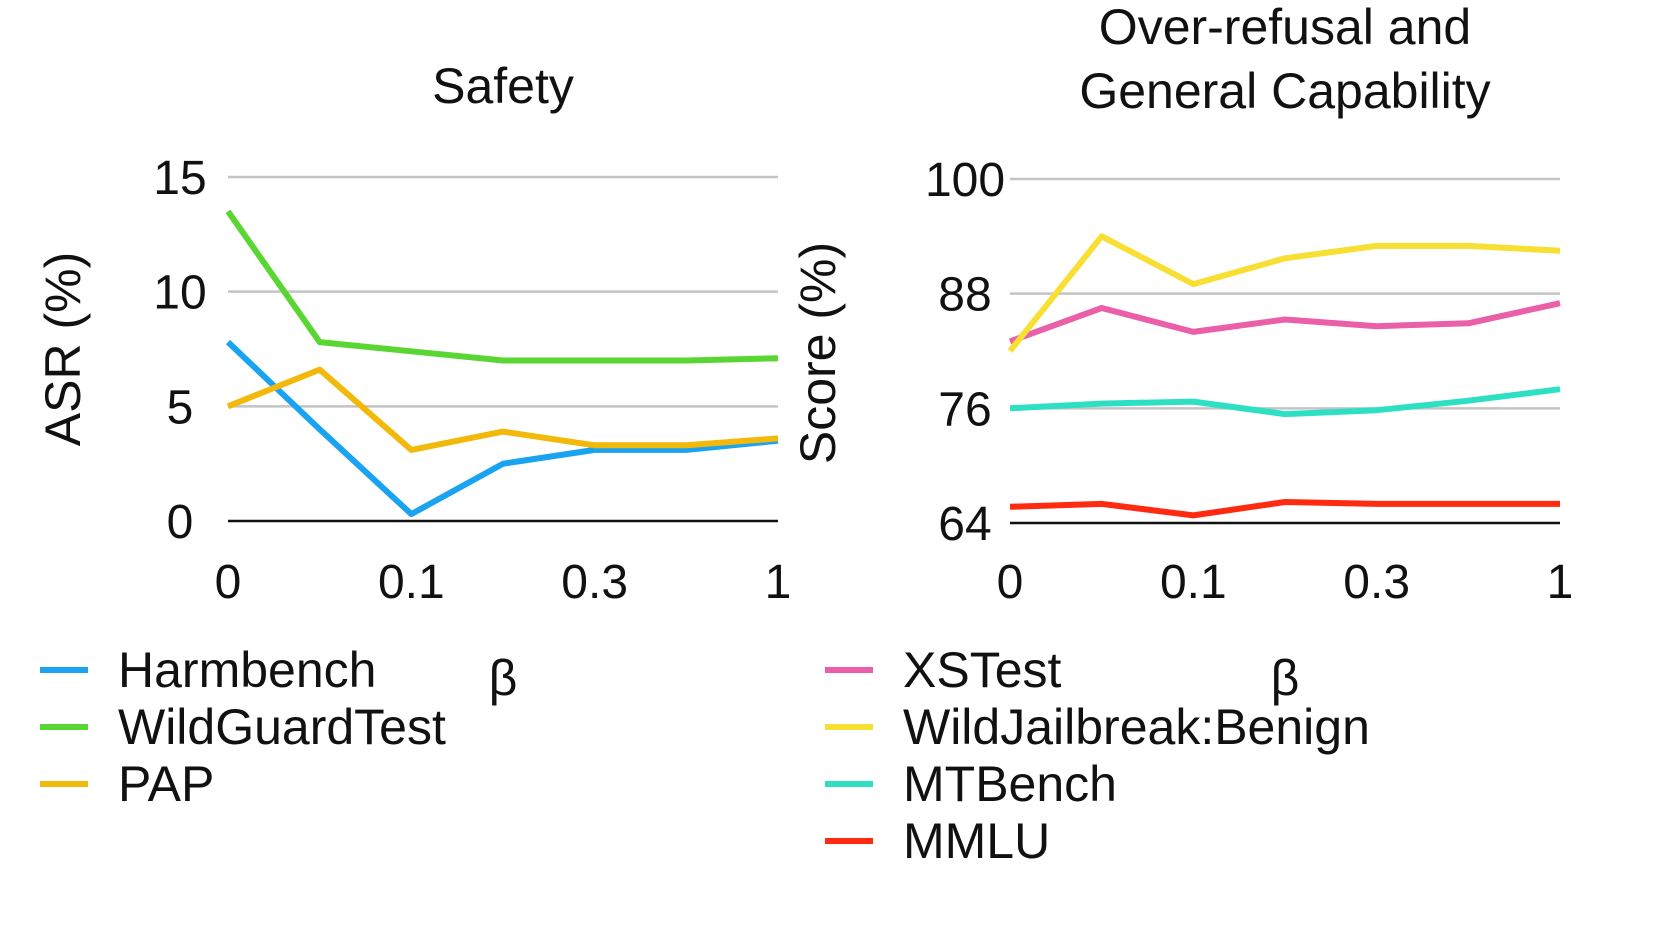 This screenshot has width=1661, height=928. I want to click on legend-label: MTBench, so click(1010, 784).